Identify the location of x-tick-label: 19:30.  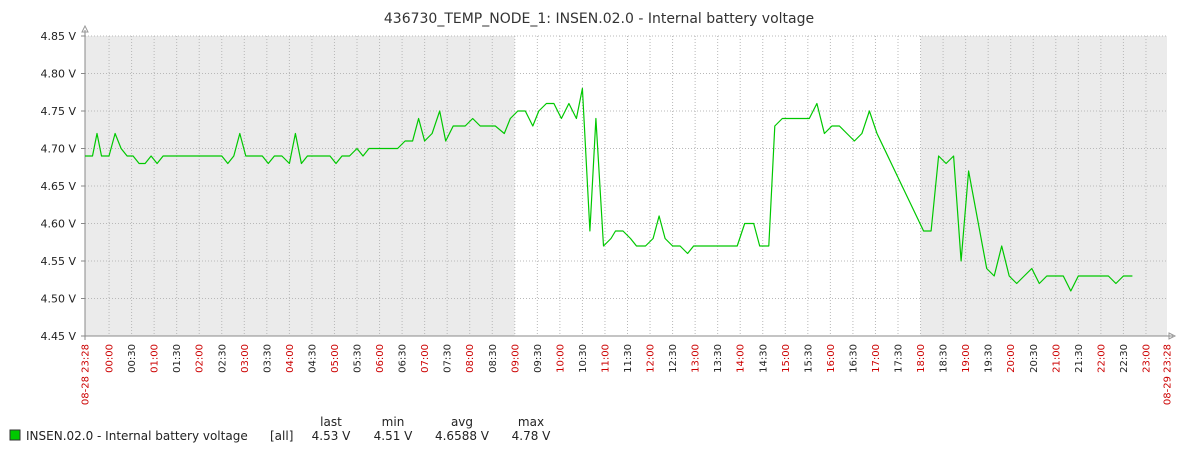
(989, 358).